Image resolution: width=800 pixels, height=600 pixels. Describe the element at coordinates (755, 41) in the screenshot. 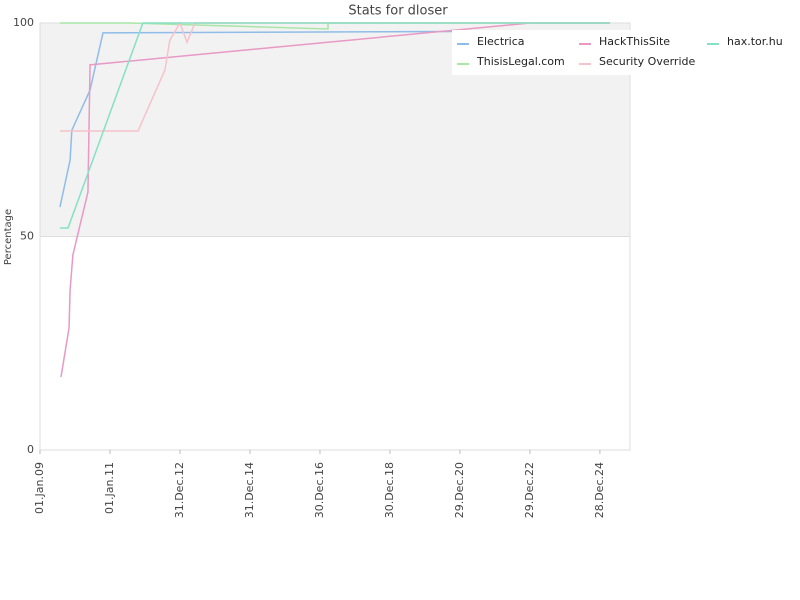

I see `legend-label: hax.tor.hu` at that location.